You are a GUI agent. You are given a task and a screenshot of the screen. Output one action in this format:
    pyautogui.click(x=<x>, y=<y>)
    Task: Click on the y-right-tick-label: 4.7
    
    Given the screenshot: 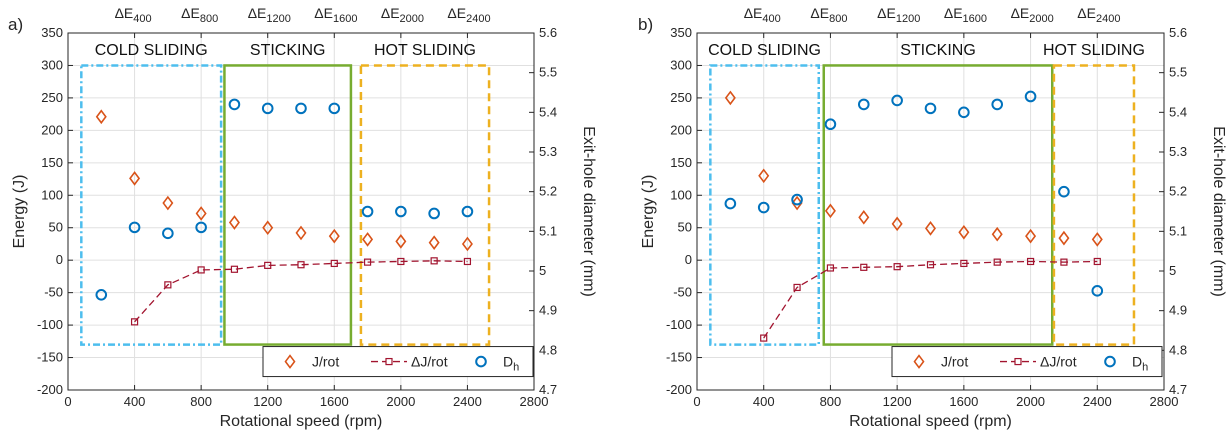 What is the action you would take?
    pyautogui.click(x=548, y=389)
    